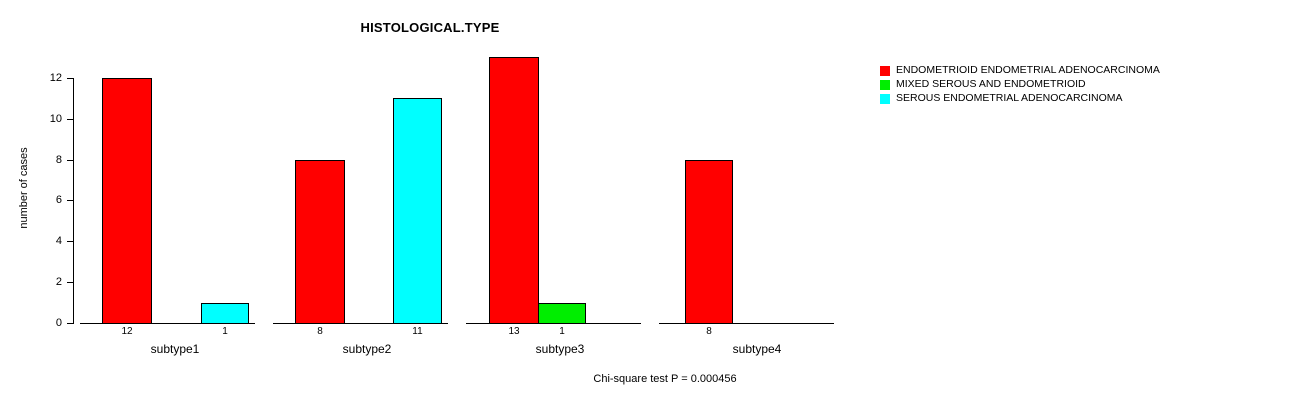  I want to click on y-axis-title: number of cases, so click(24, 188).